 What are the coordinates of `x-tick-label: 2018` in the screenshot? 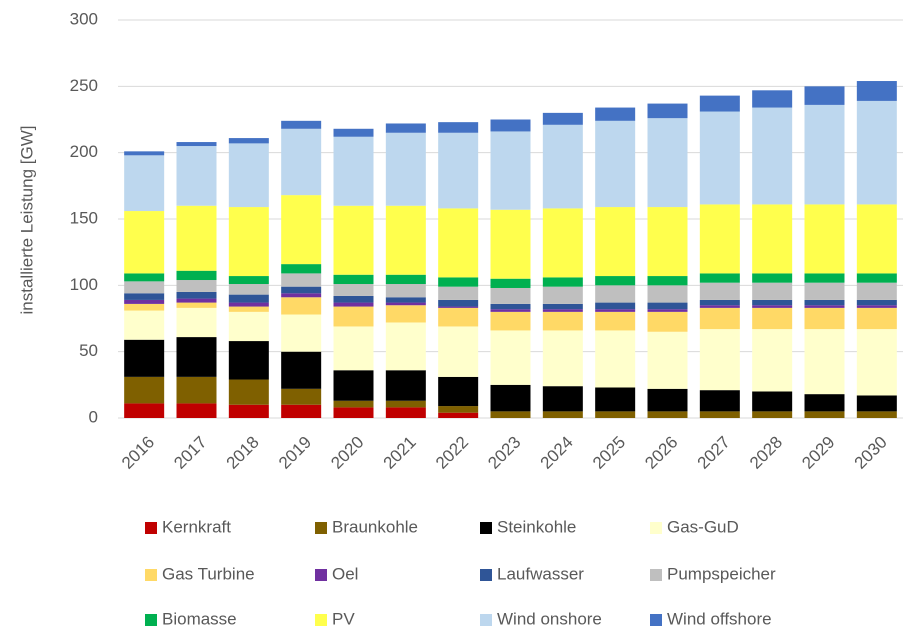 It's located at (243, 453).